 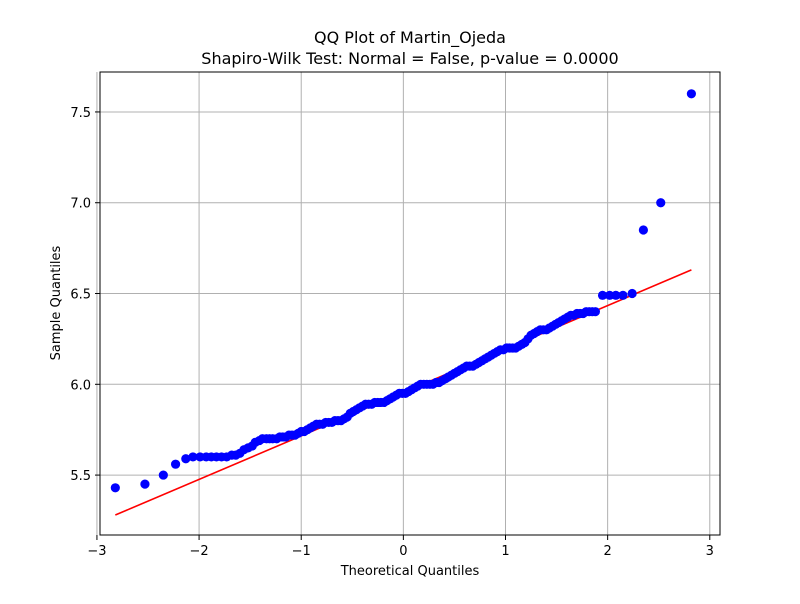 I want to click on x-tick-label: −2, so click(x=198, y=551).